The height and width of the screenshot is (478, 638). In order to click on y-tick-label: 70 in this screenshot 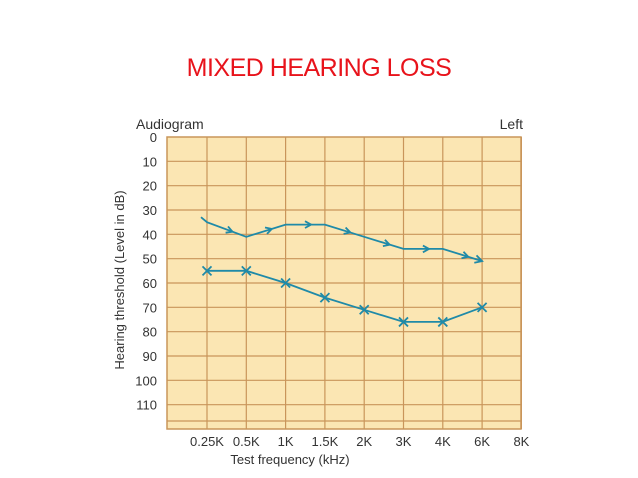, I will do `click(150, 307)`.